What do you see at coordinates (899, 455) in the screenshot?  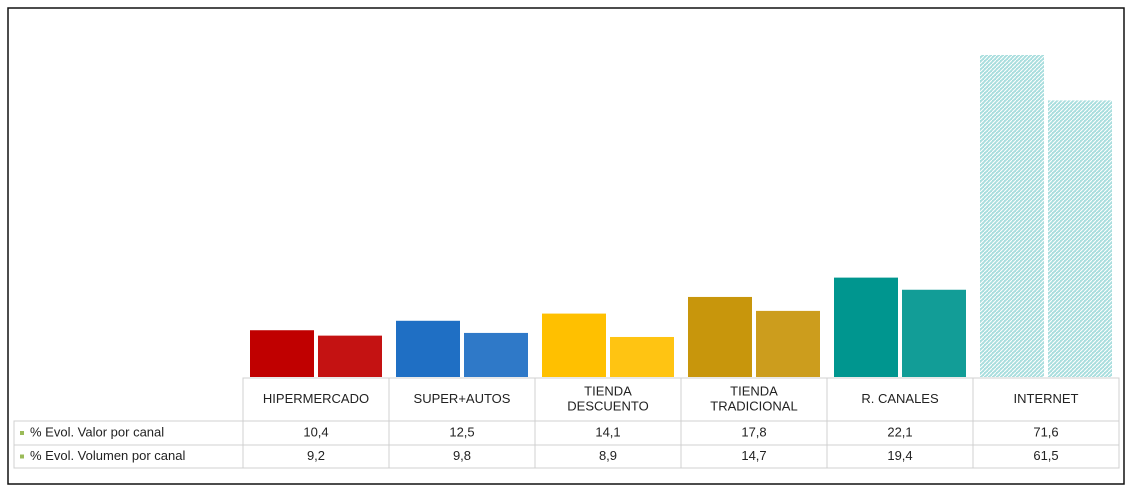 I see `data-label: 19,4` at bounding box center [899, 455].